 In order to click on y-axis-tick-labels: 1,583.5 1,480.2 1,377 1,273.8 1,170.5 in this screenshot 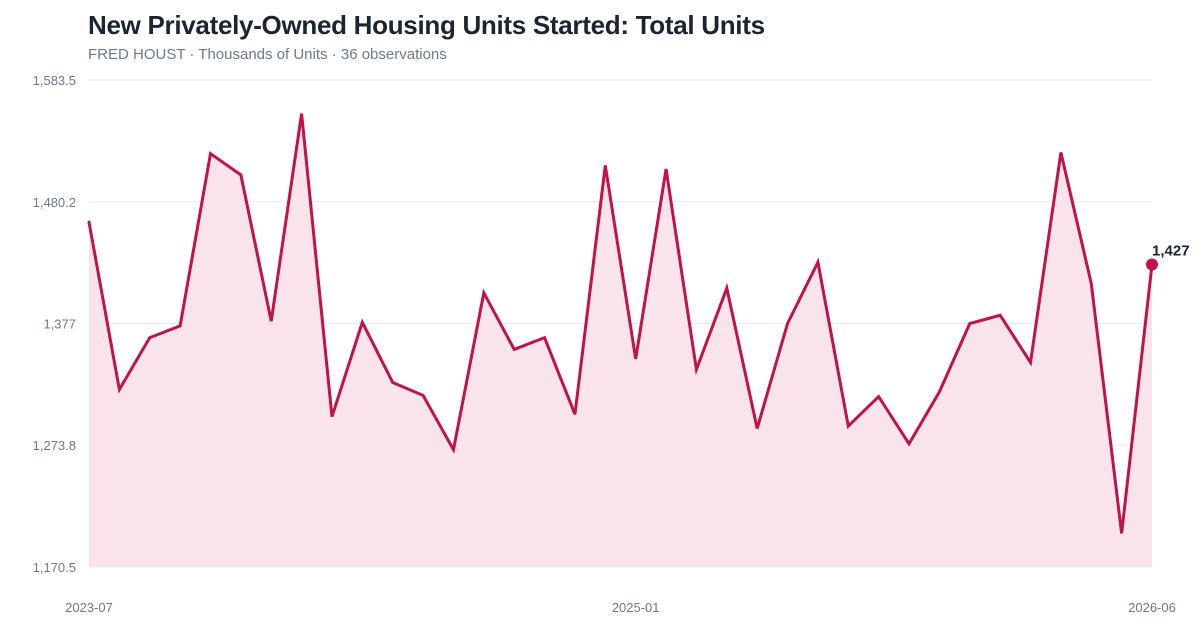, I will do `click(54, 324)`.